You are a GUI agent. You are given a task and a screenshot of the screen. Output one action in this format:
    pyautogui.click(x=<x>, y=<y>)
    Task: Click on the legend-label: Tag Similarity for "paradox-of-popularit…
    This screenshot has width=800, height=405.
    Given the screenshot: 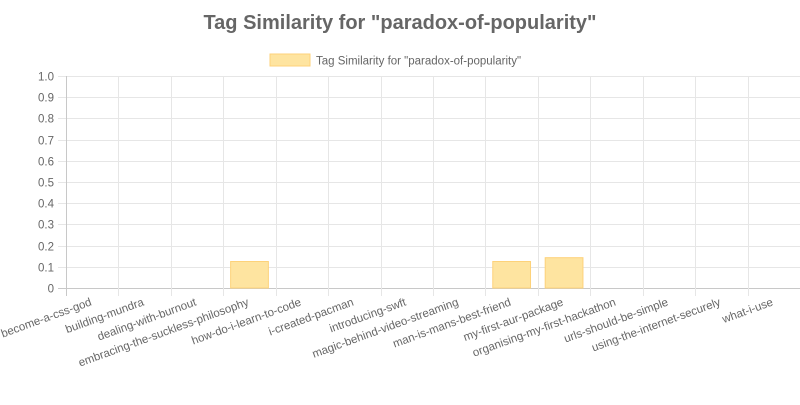 What is the action you would take?
    pyautogui.click(x=418, y=62)
    